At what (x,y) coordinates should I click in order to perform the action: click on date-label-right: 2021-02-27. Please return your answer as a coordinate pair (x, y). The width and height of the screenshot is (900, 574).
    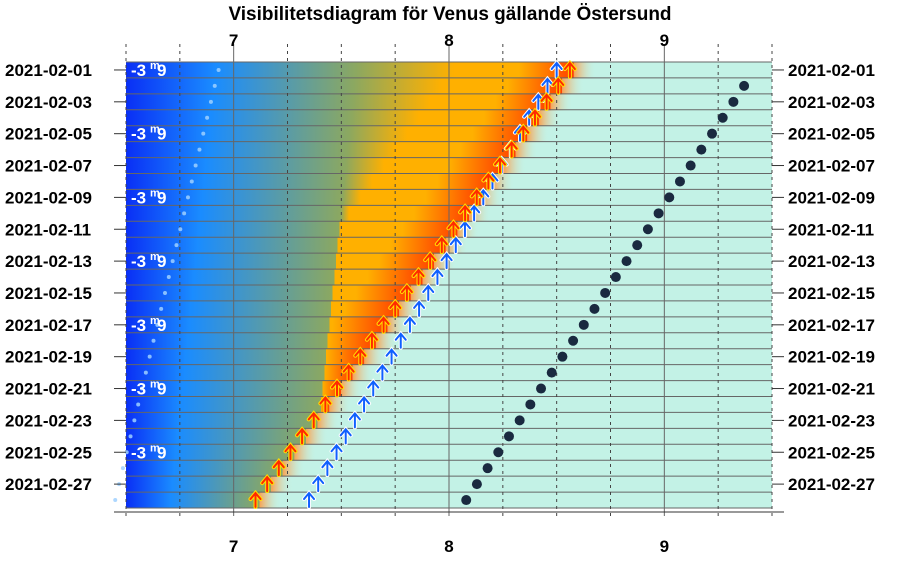
    Looking at the image, I should click on (831, 484).